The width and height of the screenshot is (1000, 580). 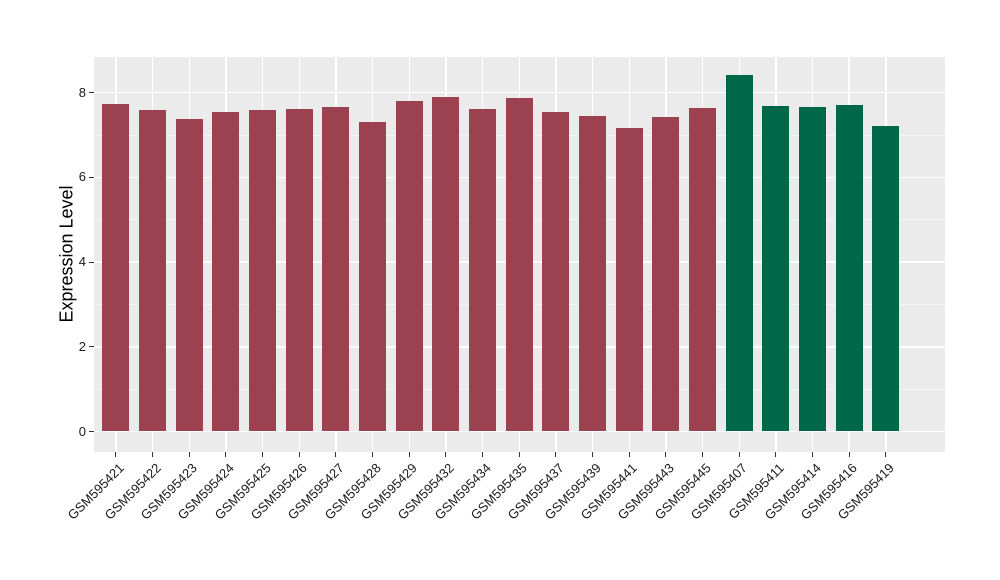 I want to click on y-tick-label: 6, so click(x=82, y=177).